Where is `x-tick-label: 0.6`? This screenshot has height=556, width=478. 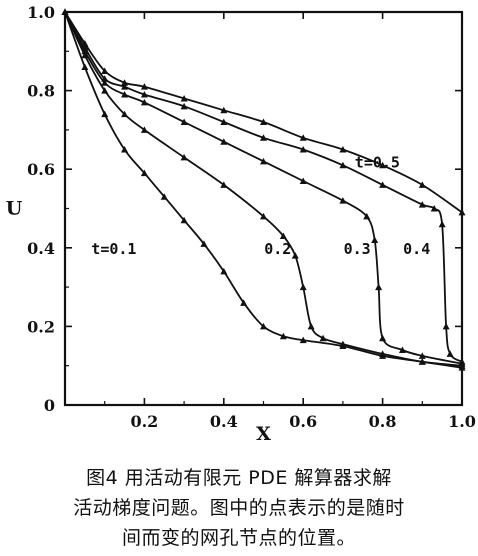
x-tick-label: 0.6 is located at coordinates (303, 421).